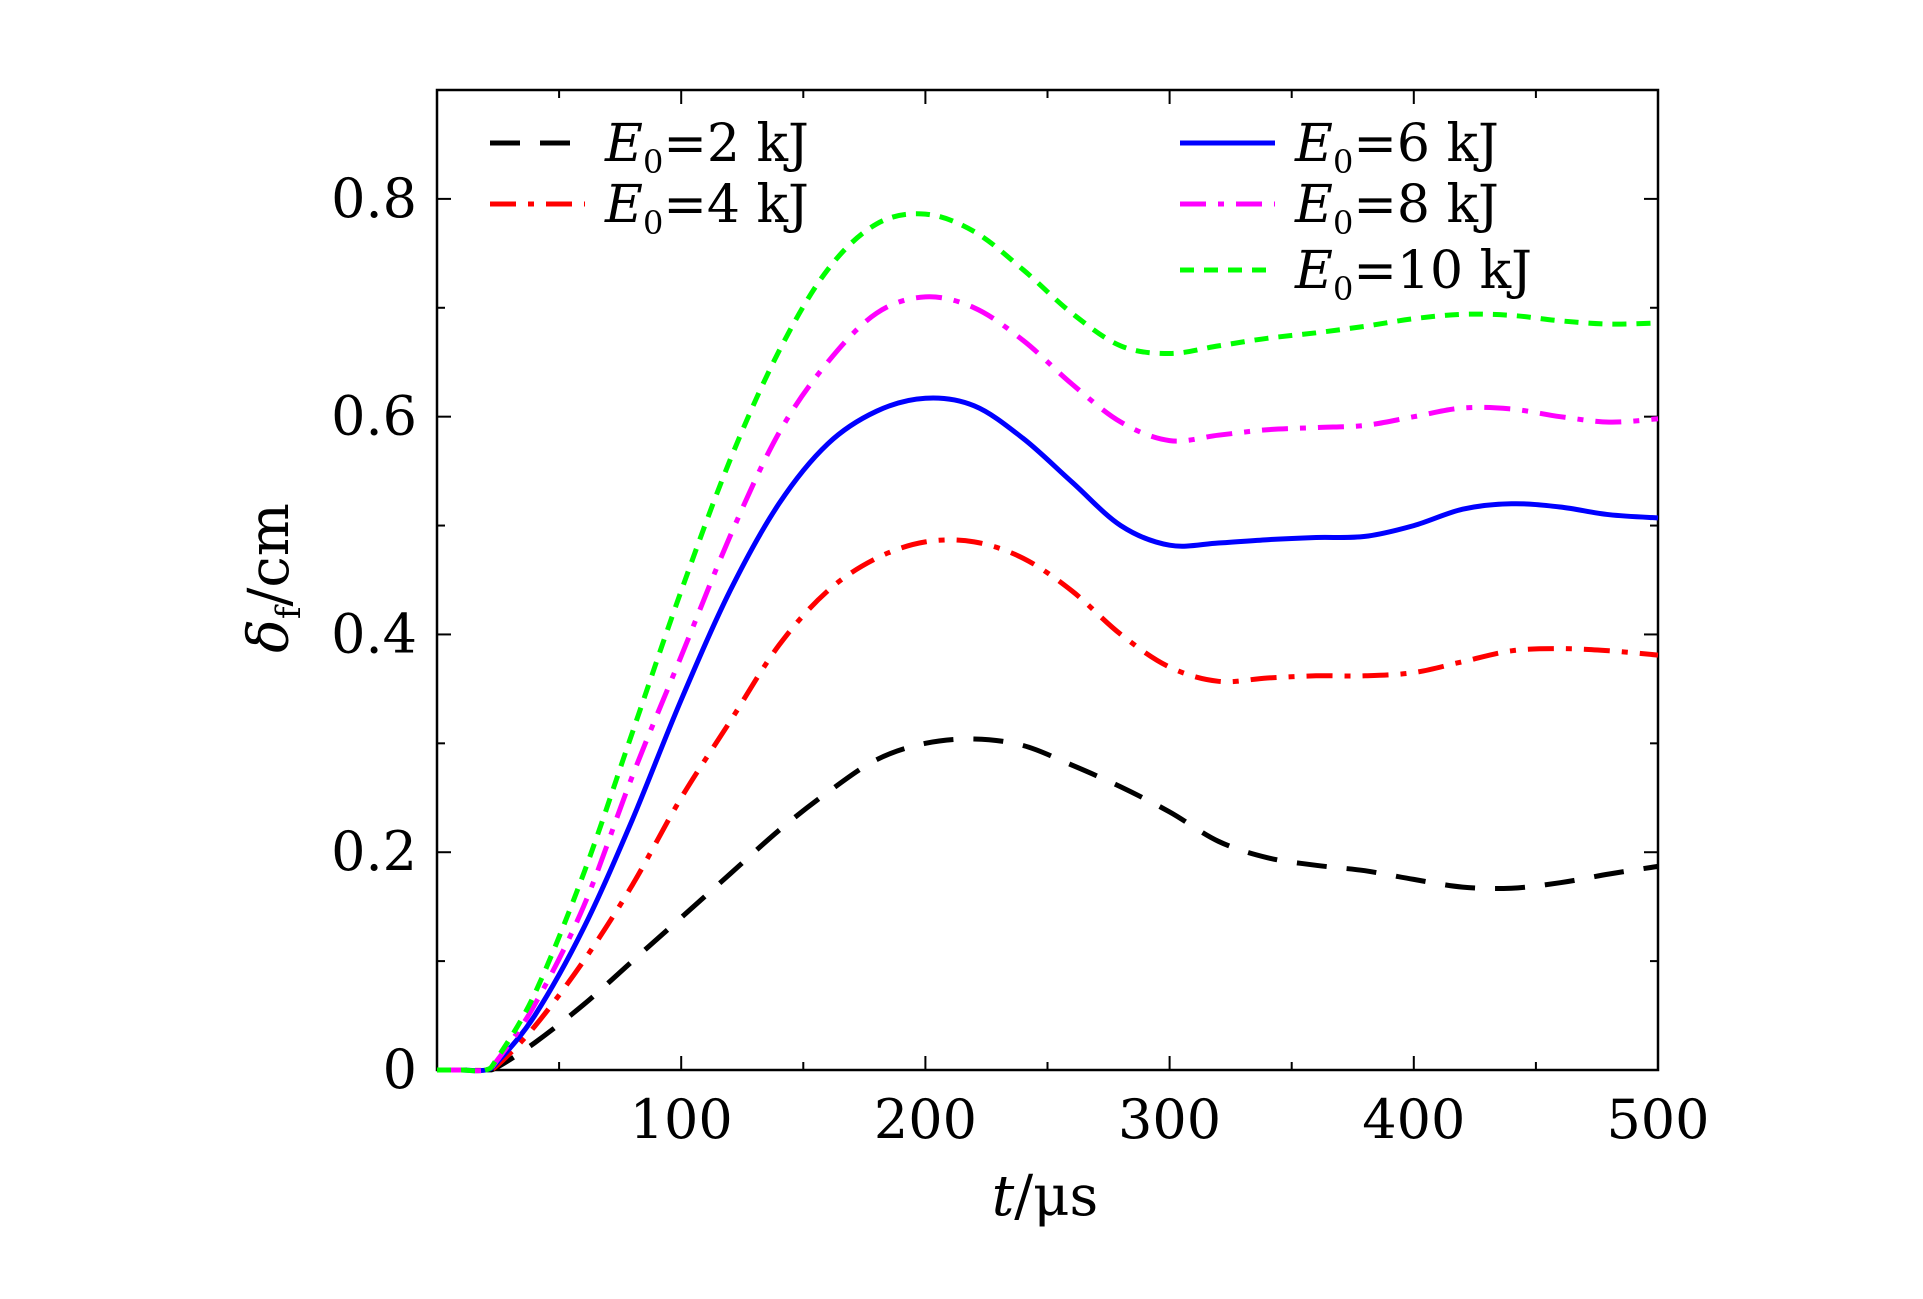 The width and height of the screenshot is (1923, 1299). I want to click on legend-item-5: E0=10 kJ, so click(1356, 274).